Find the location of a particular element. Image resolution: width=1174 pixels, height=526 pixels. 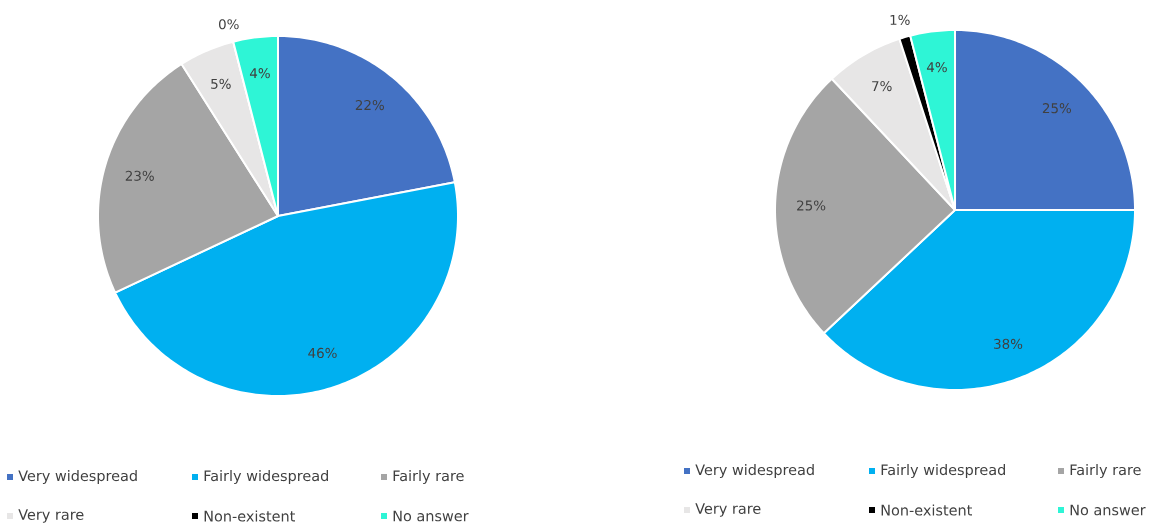

data-label: 46% is located at coordinates (322, 353).